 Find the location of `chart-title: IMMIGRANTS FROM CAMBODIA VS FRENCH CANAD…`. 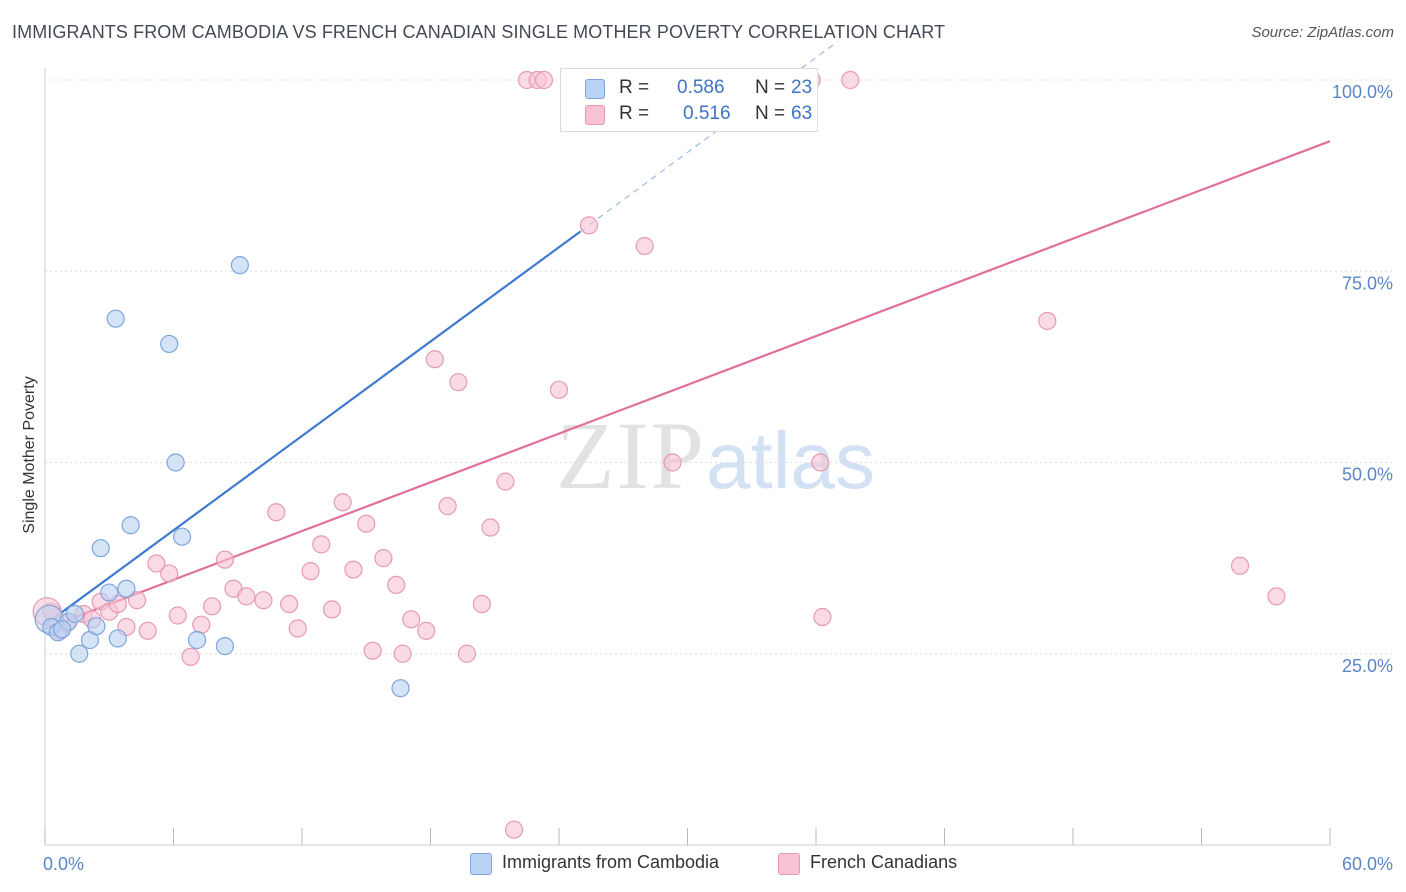

chart-title: IMMIGRANTS FROM CAMBODIA VS FRENCH CANAD… is located at coordinates (479, 32).